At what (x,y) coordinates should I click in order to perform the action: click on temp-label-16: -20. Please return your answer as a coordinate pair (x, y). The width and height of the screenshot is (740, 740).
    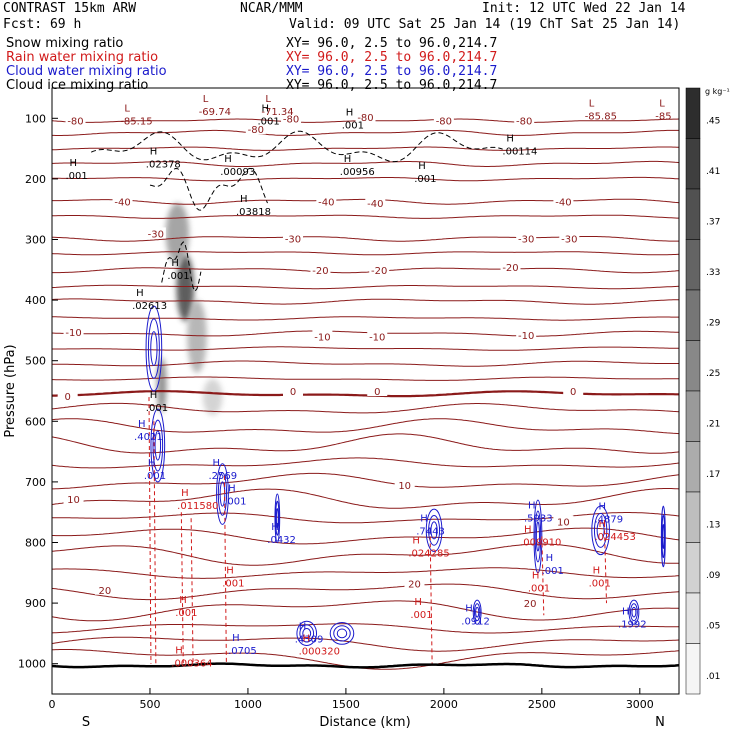
    Looking at the image, I should click on (510, 268).